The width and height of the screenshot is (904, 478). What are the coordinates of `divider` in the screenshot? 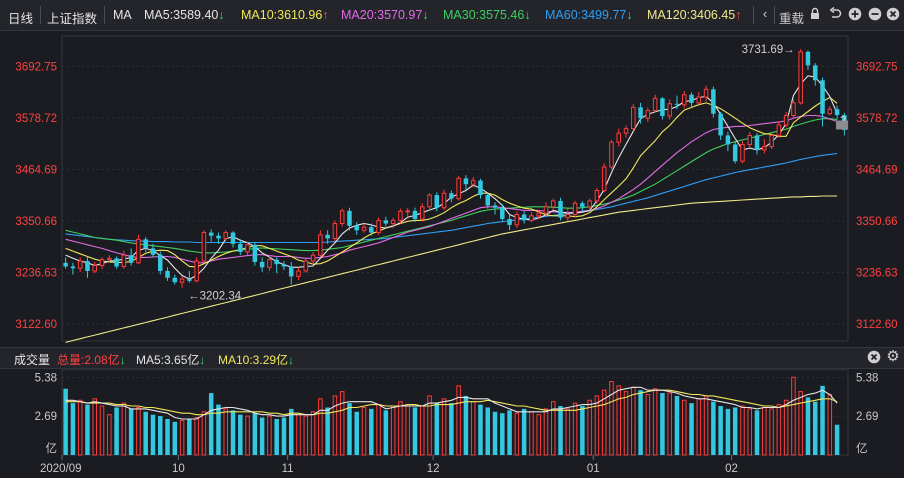 It's located at (774, 15).